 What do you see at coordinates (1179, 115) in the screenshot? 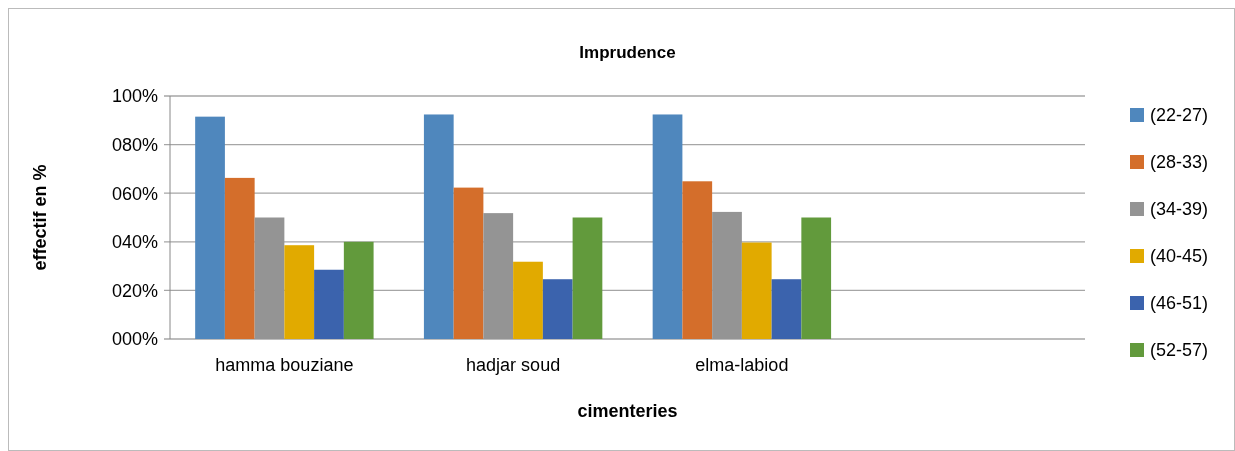
I see `legend-label: (22-27)` at bounding box center [1179, 115].